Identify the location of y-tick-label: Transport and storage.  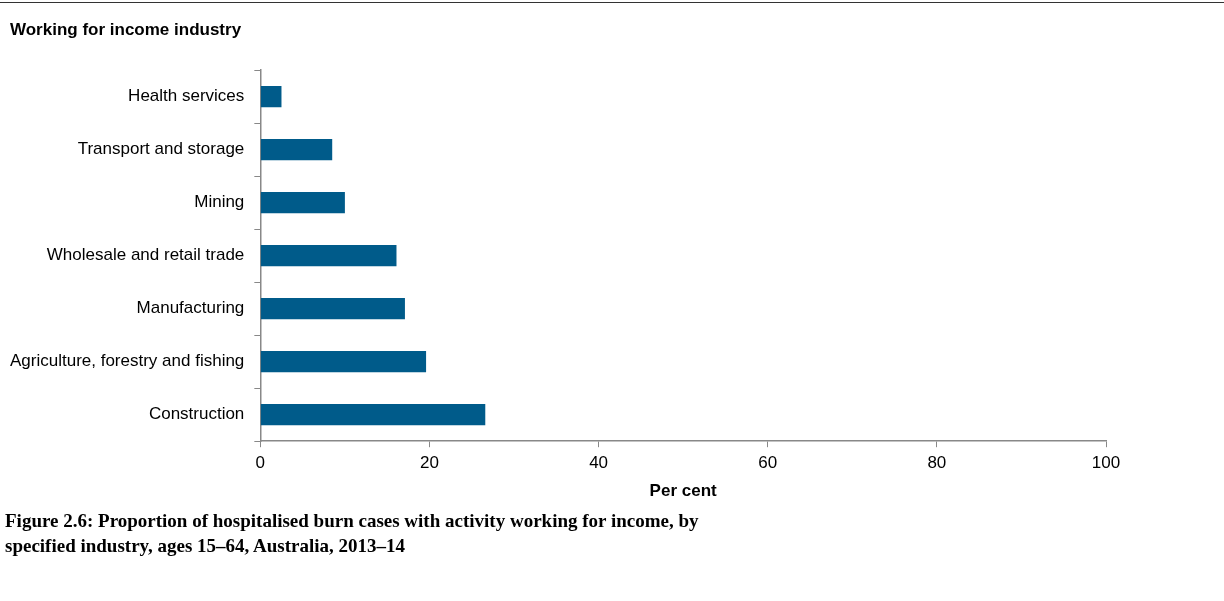
(161, 149).